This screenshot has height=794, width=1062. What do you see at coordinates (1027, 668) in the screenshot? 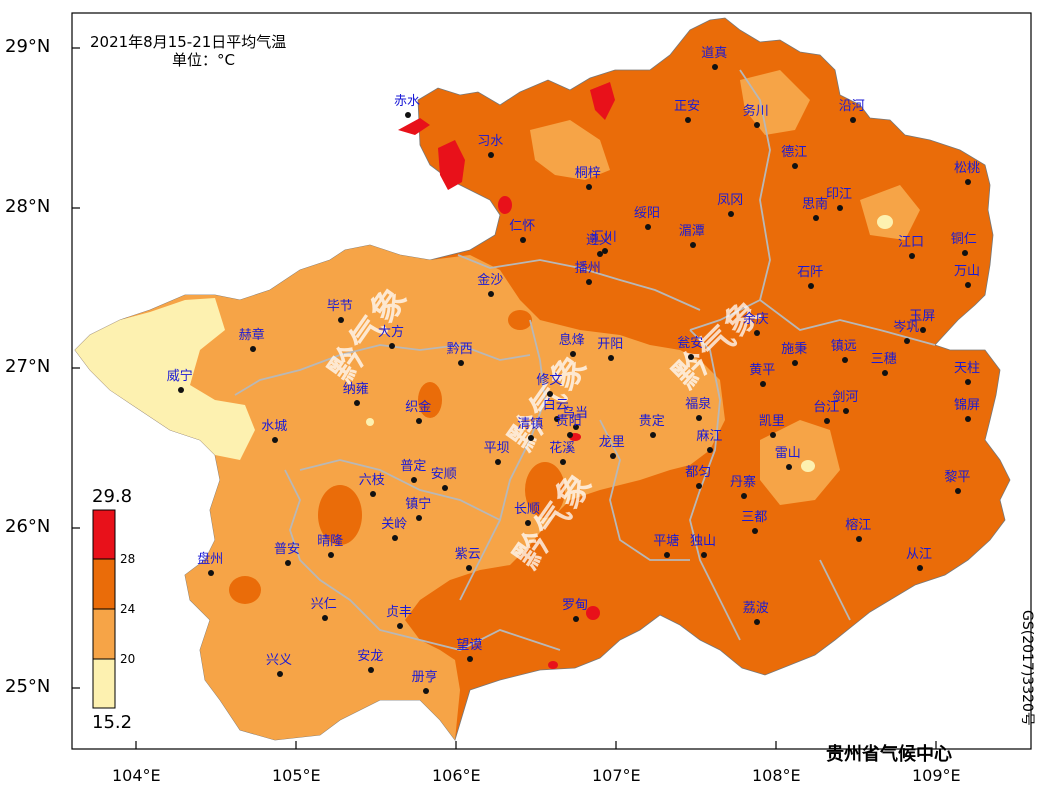
I see `map-approval-number: GS(2017)3320号` at bounding box center [1027, 668].